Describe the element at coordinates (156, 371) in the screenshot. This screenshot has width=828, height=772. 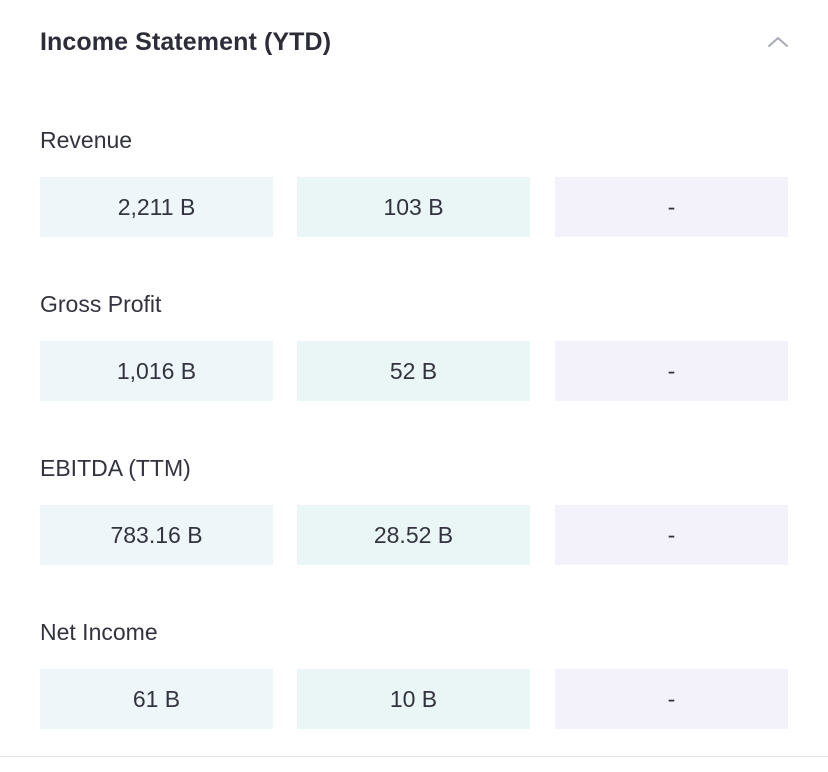
I see `value-cell: 1,016 B` at that location.